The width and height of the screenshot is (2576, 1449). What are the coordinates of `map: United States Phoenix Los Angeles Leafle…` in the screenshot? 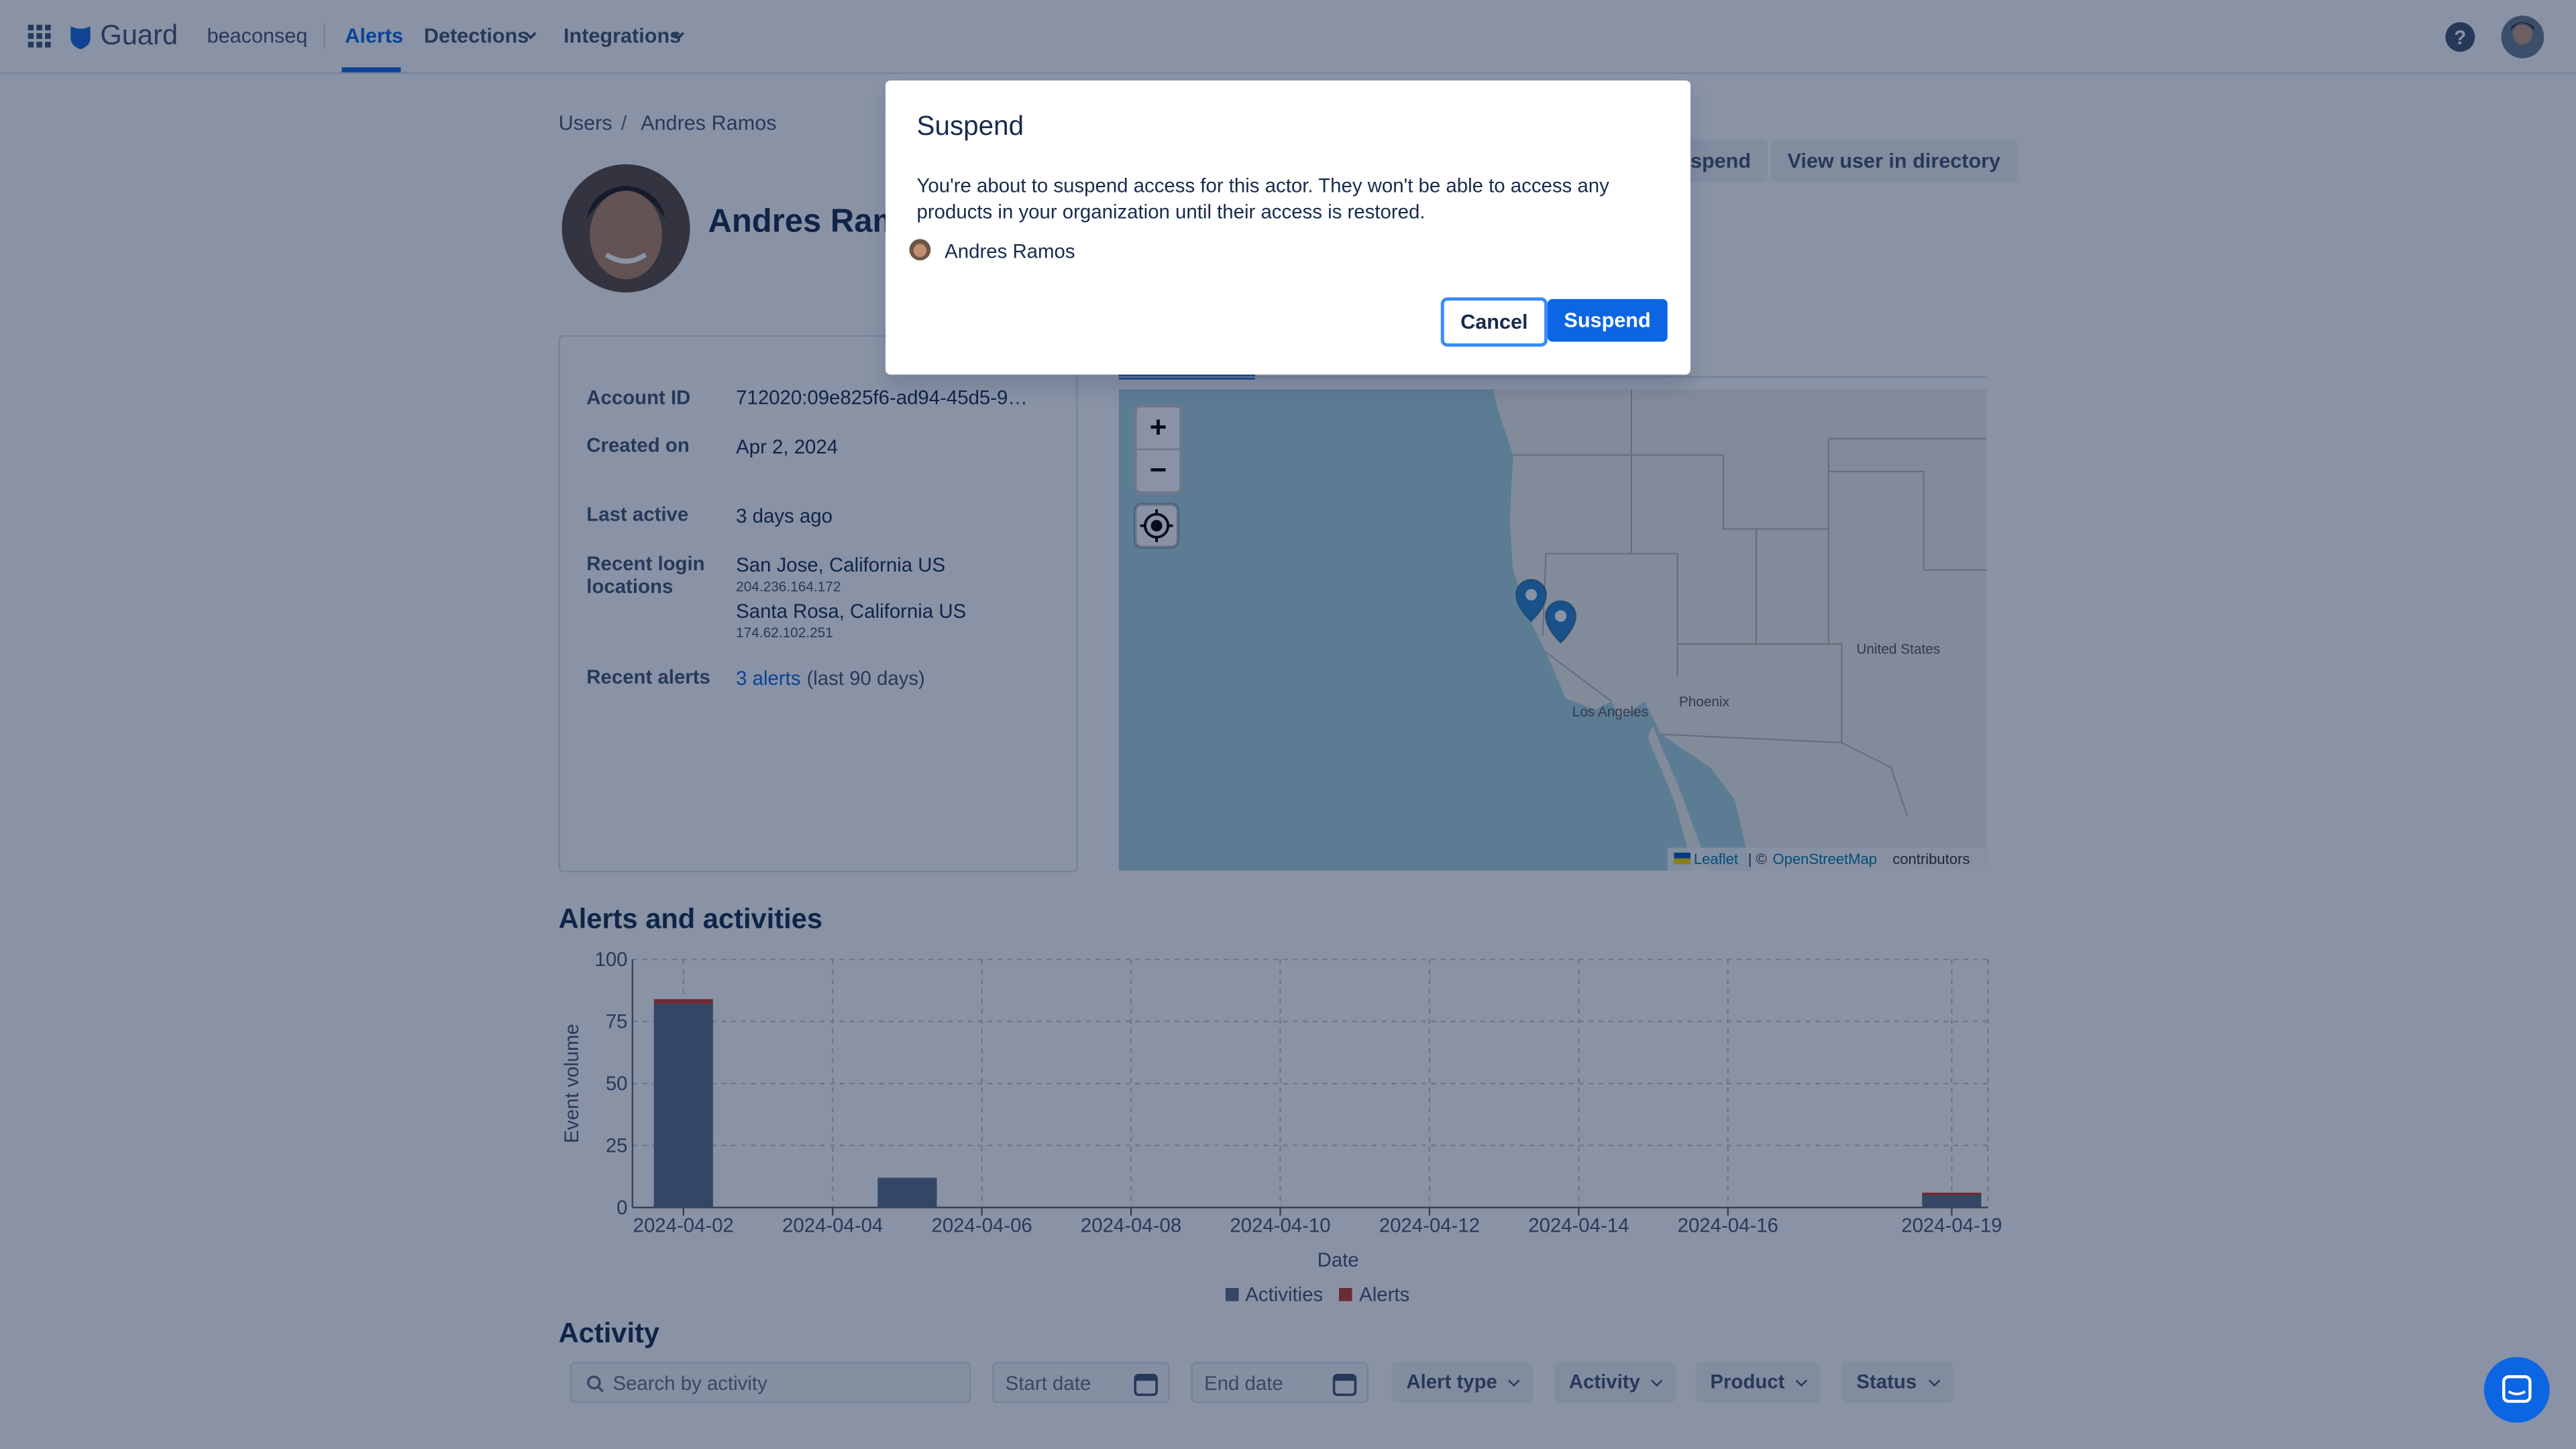 It's located at (1552, 630).